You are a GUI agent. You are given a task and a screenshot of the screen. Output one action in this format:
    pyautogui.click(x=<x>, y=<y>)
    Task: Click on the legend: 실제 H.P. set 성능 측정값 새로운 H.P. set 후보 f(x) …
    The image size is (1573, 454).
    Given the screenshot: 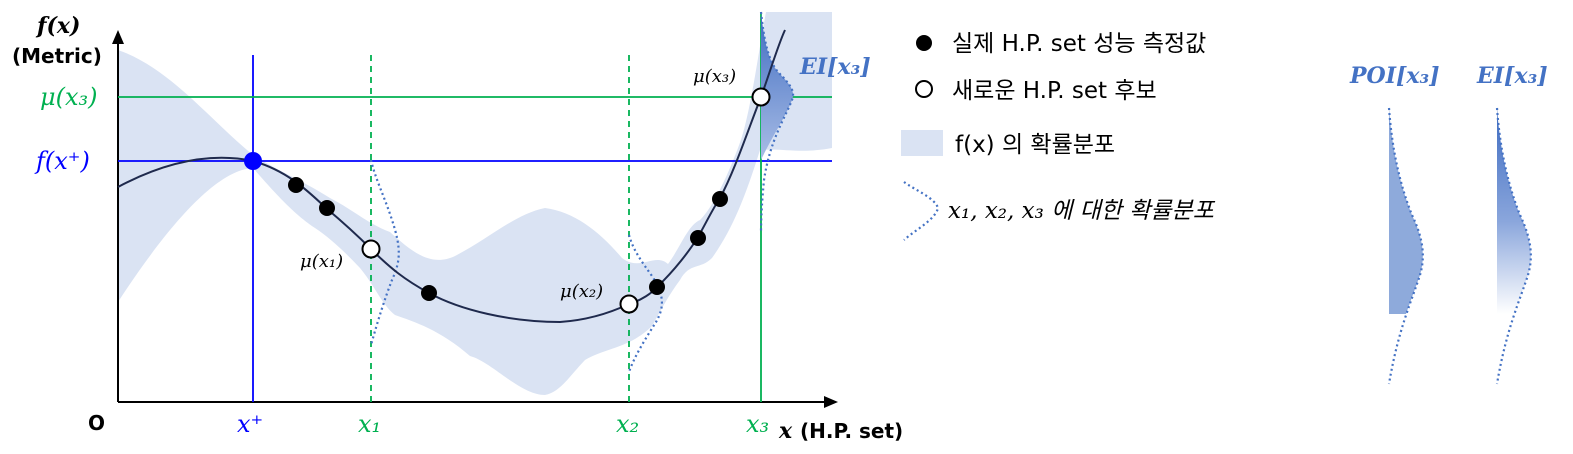 What is the action you would take?
    pyautogui.click(x=1058, y=136)
    